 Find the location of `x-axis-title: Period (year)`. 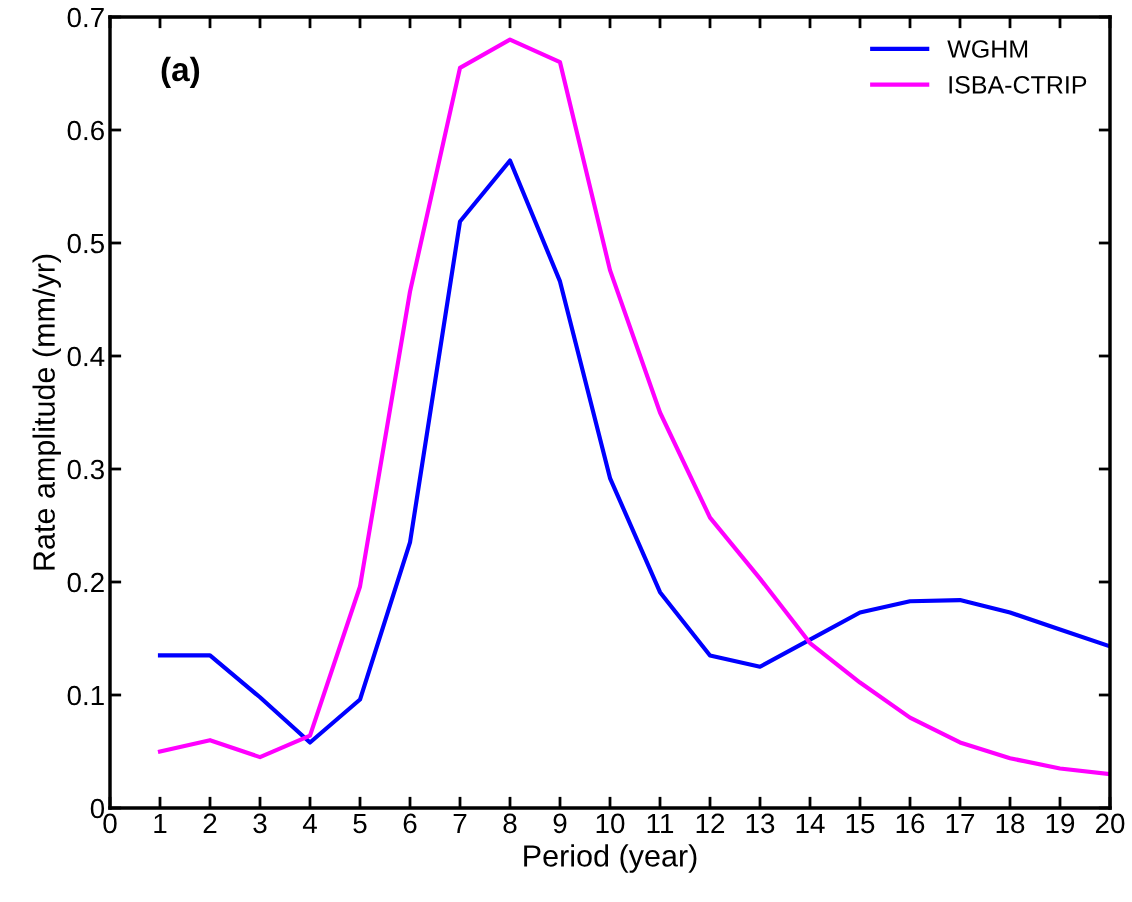

x-axis-title: Period (year) is located at coordinates (610, 858).